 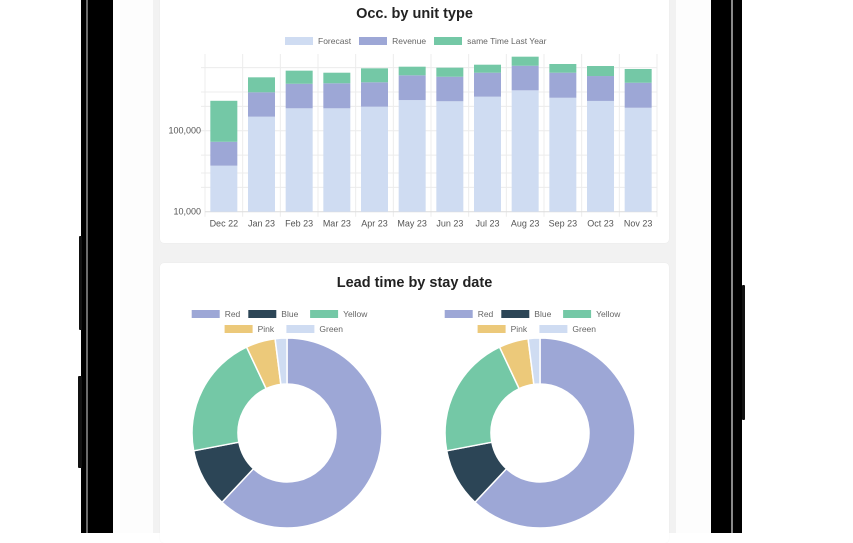 What do you see at coordinates (414, 283) in the screenshot?
I see `chart-title: Lead time by stay date` at bounding box center [414, 283].